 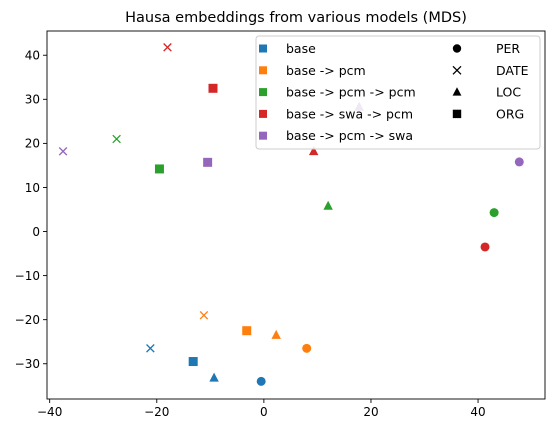 I want to click on legend-label-type: DATE, so click(x=512, y=70).